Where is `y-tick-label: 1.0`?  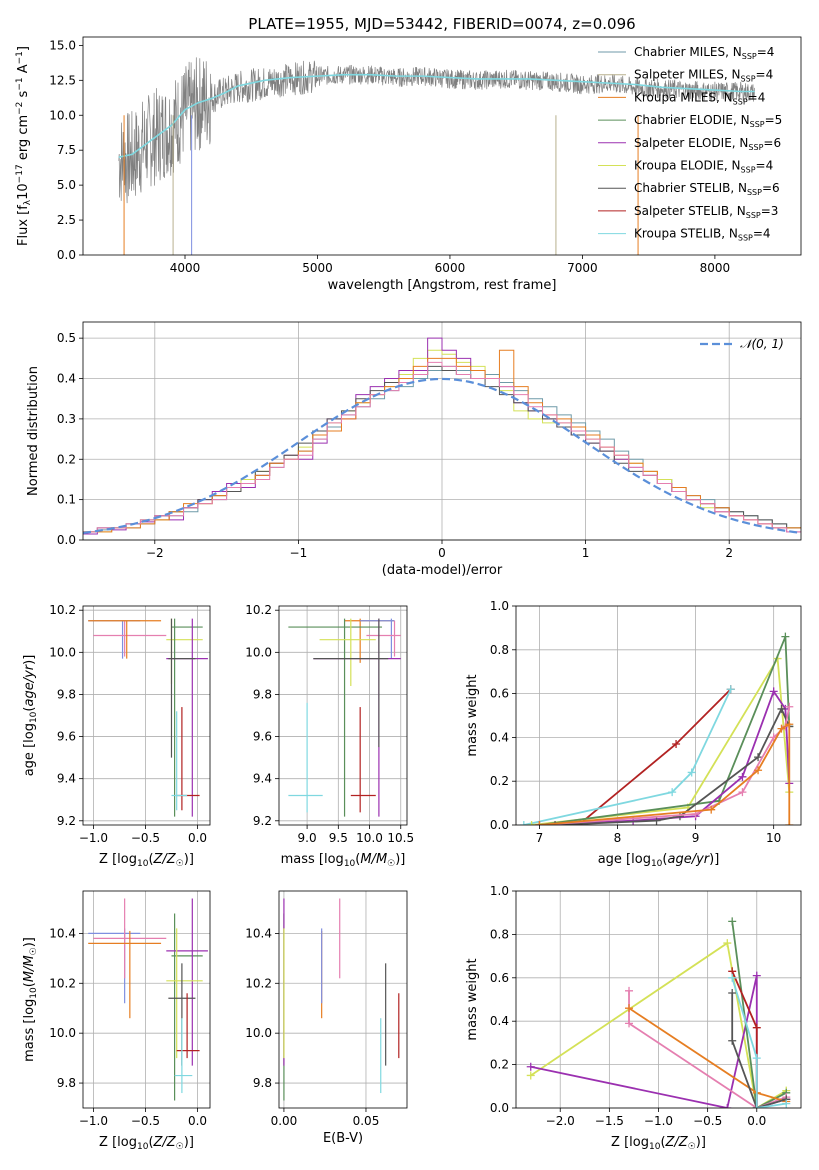
y-tick-label: 1.0 is located at coordinates (499, 891).